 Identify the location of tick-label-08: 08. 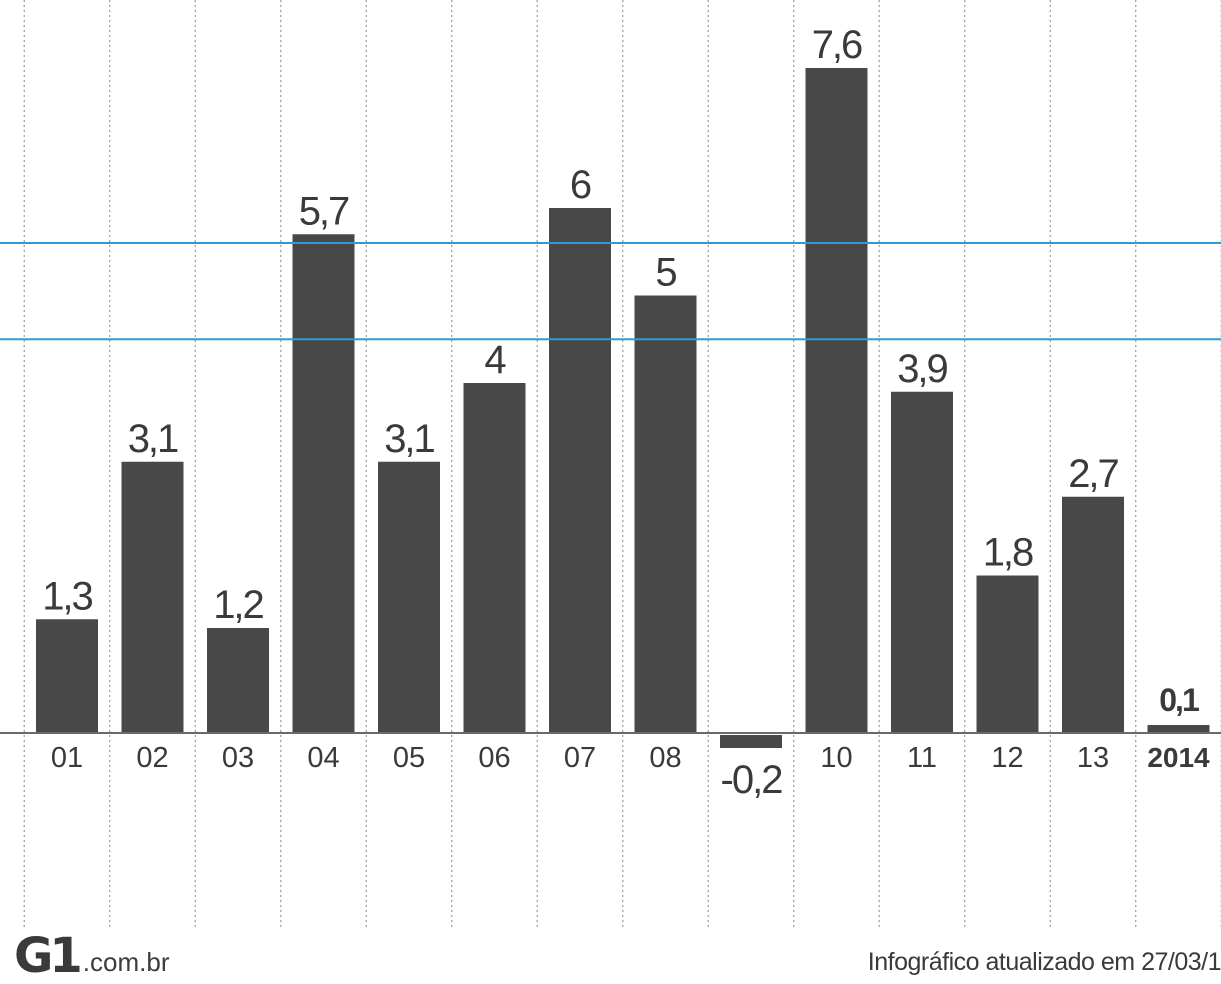
(665, 758).